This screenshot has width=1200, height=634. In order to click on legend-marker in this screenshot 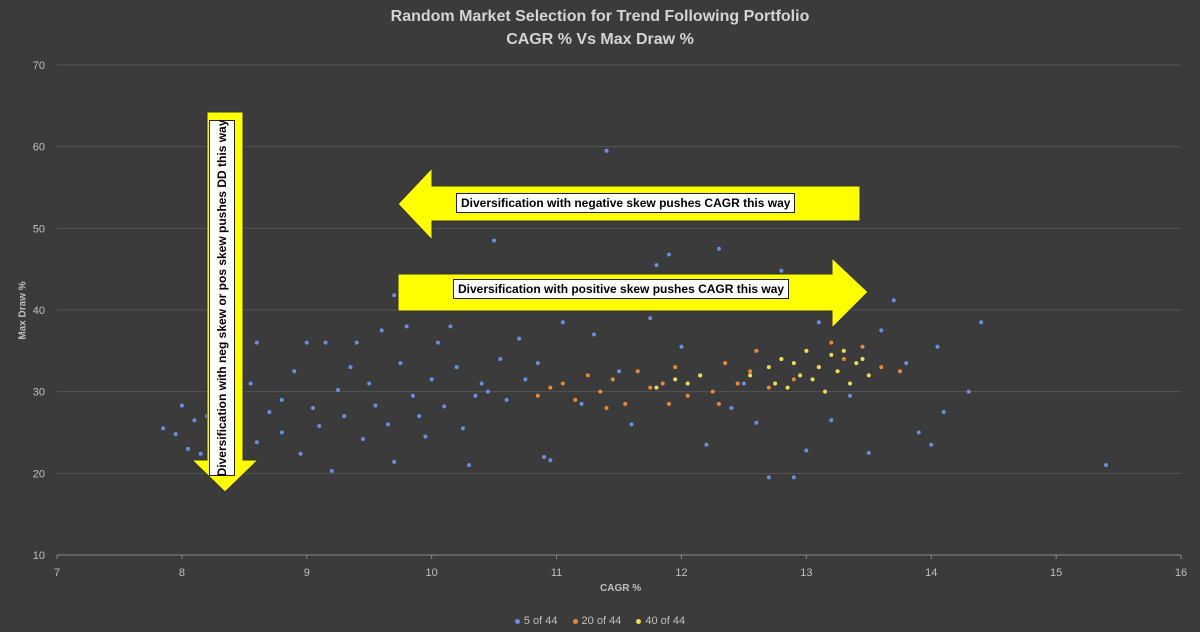, I will do `click(575, 621)`.